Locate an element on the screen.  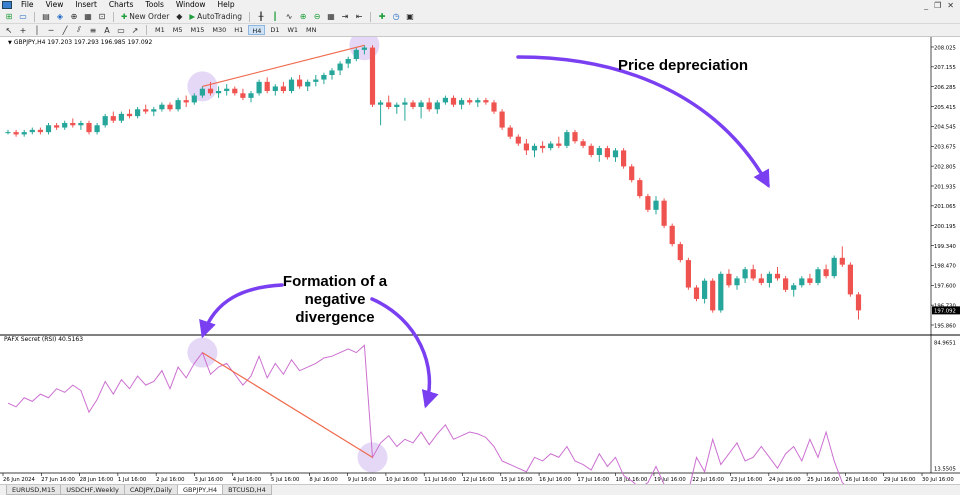
time-tick-label: 18 Jul 16:00 is located at coordinates (632, 480).